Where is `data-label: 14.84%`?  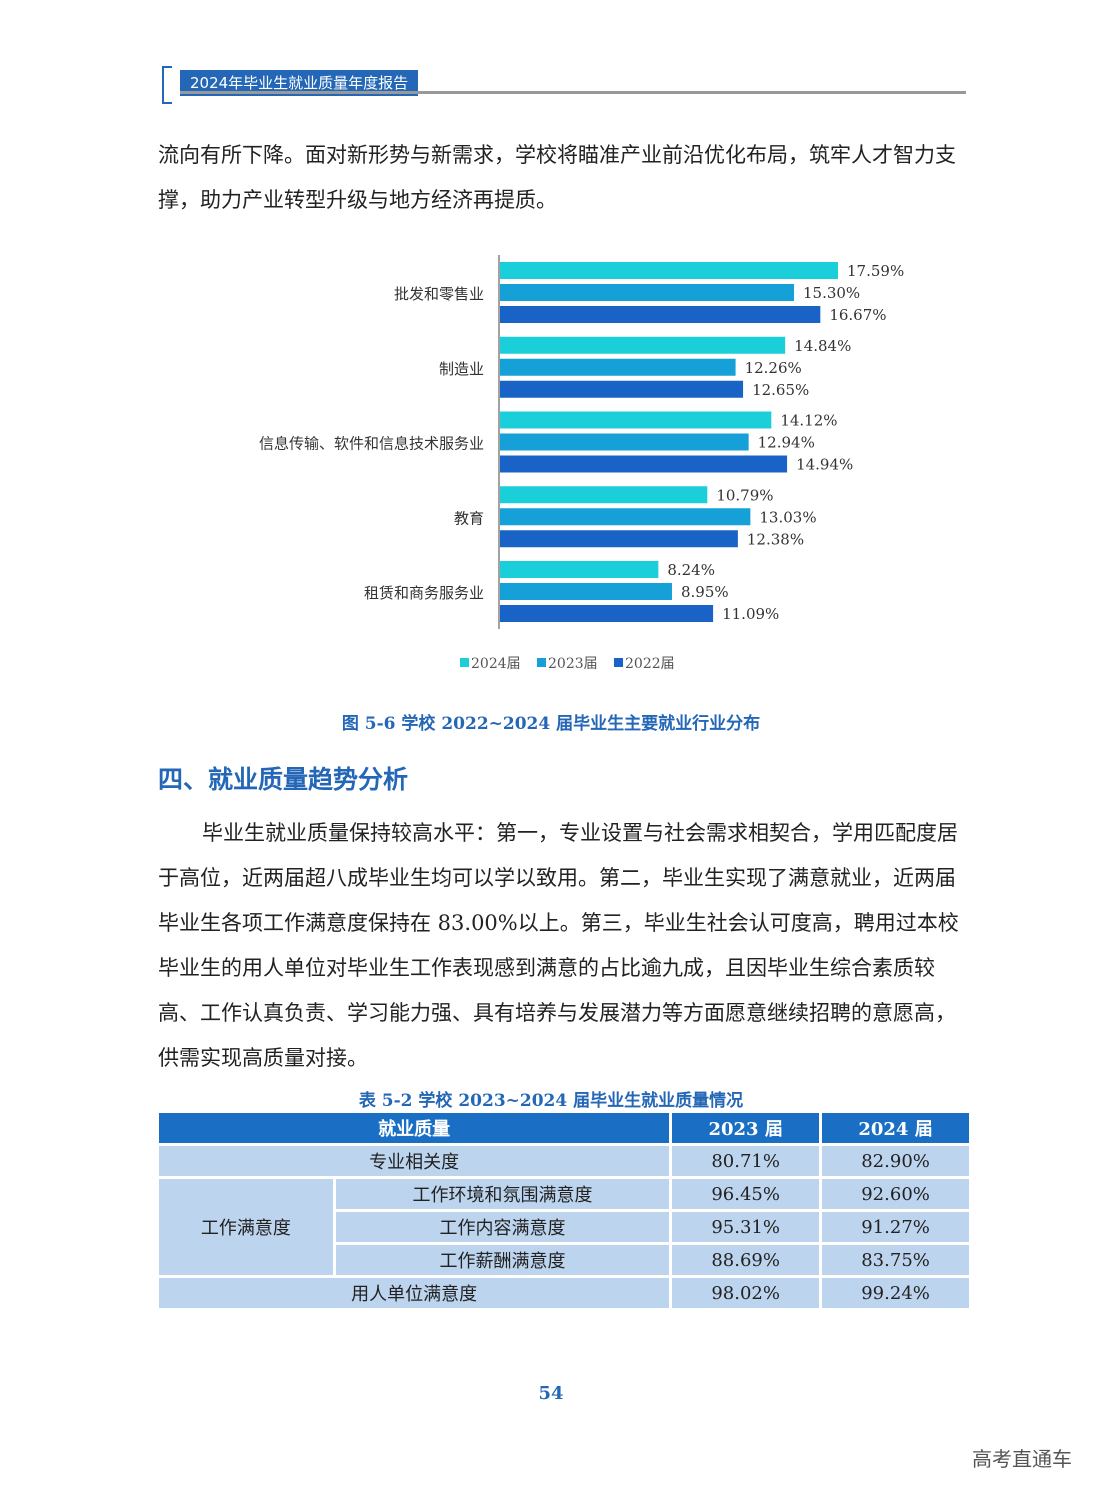
data-label: 14.84% is located at coordinates (822, 346).